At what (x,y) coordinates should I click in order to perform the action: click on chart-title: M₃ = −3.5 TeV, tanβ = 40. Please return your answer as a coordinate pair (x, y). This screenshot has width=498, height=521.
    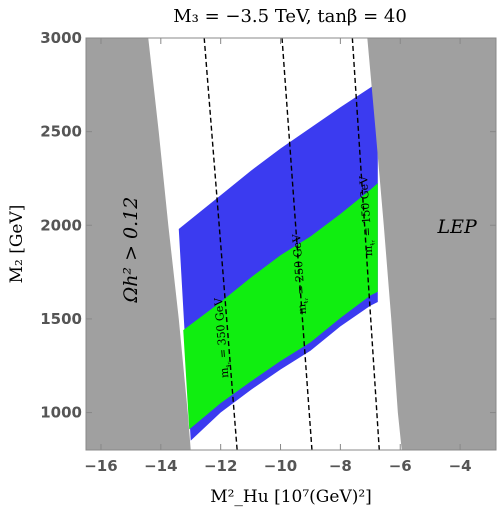
    Looking at the image, I should click on (290, 16).